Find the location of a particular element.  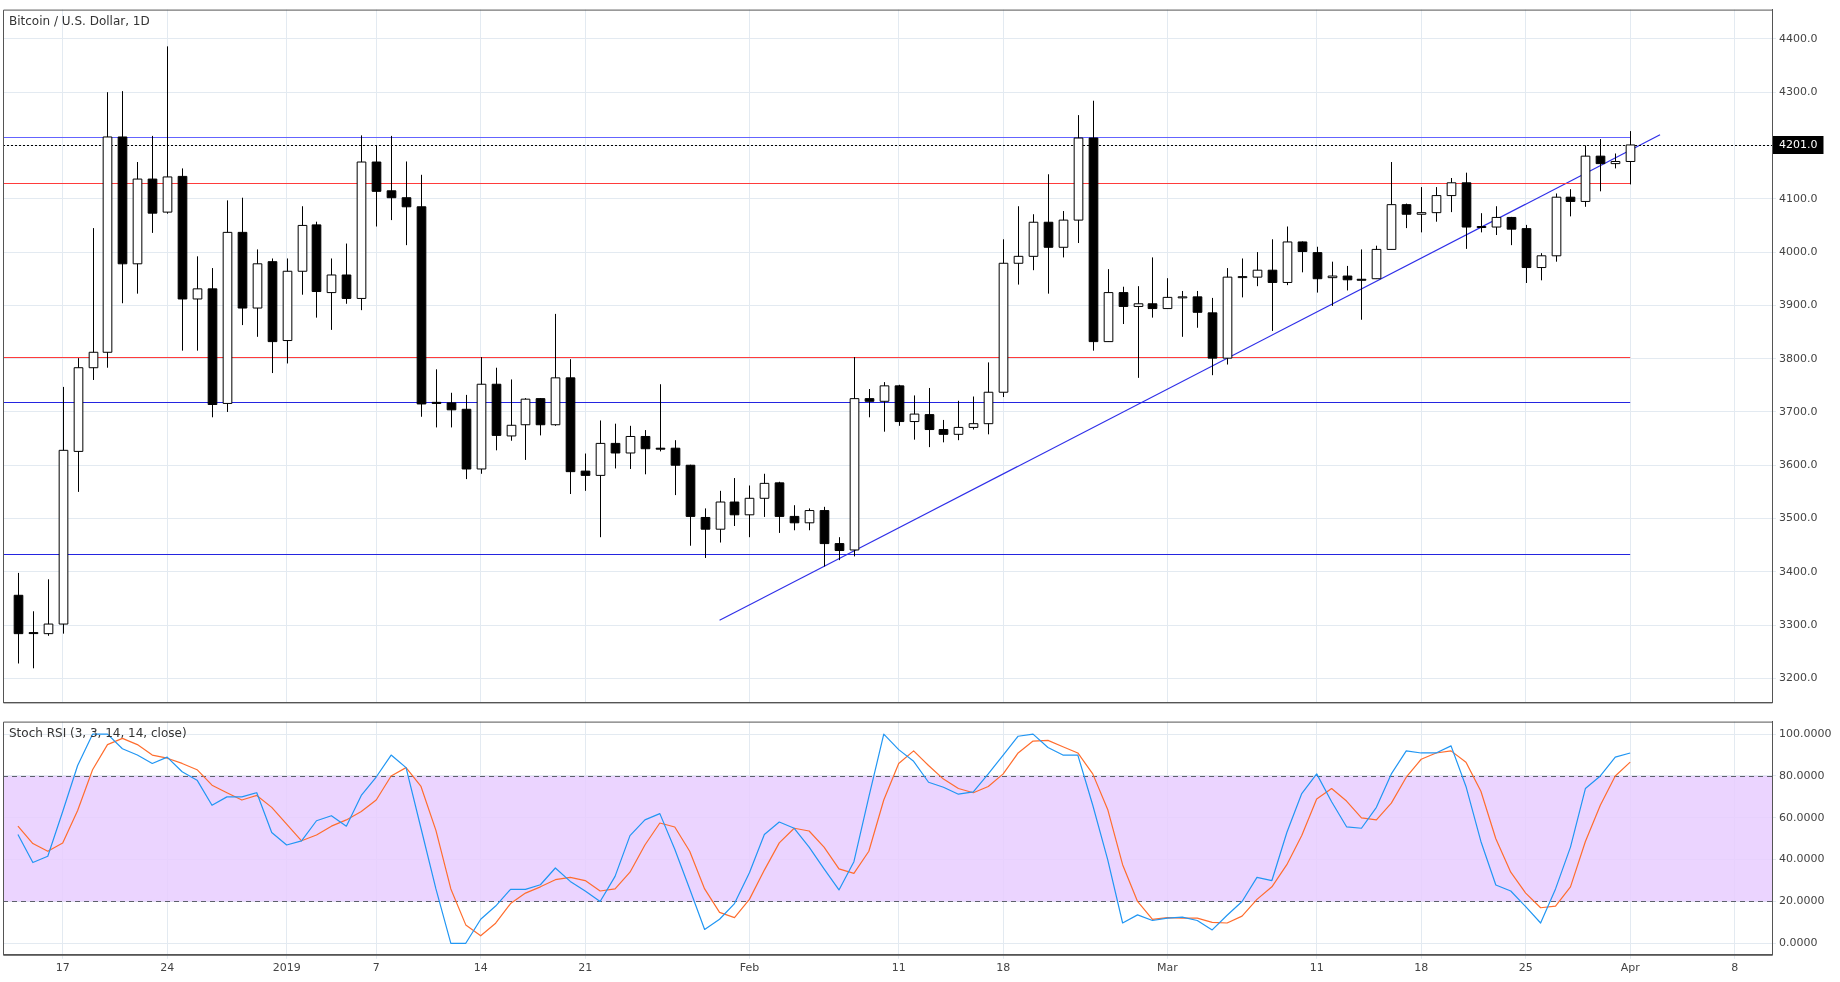

y-tick-label: 60.0000 is located at coordinates (1802, 817).